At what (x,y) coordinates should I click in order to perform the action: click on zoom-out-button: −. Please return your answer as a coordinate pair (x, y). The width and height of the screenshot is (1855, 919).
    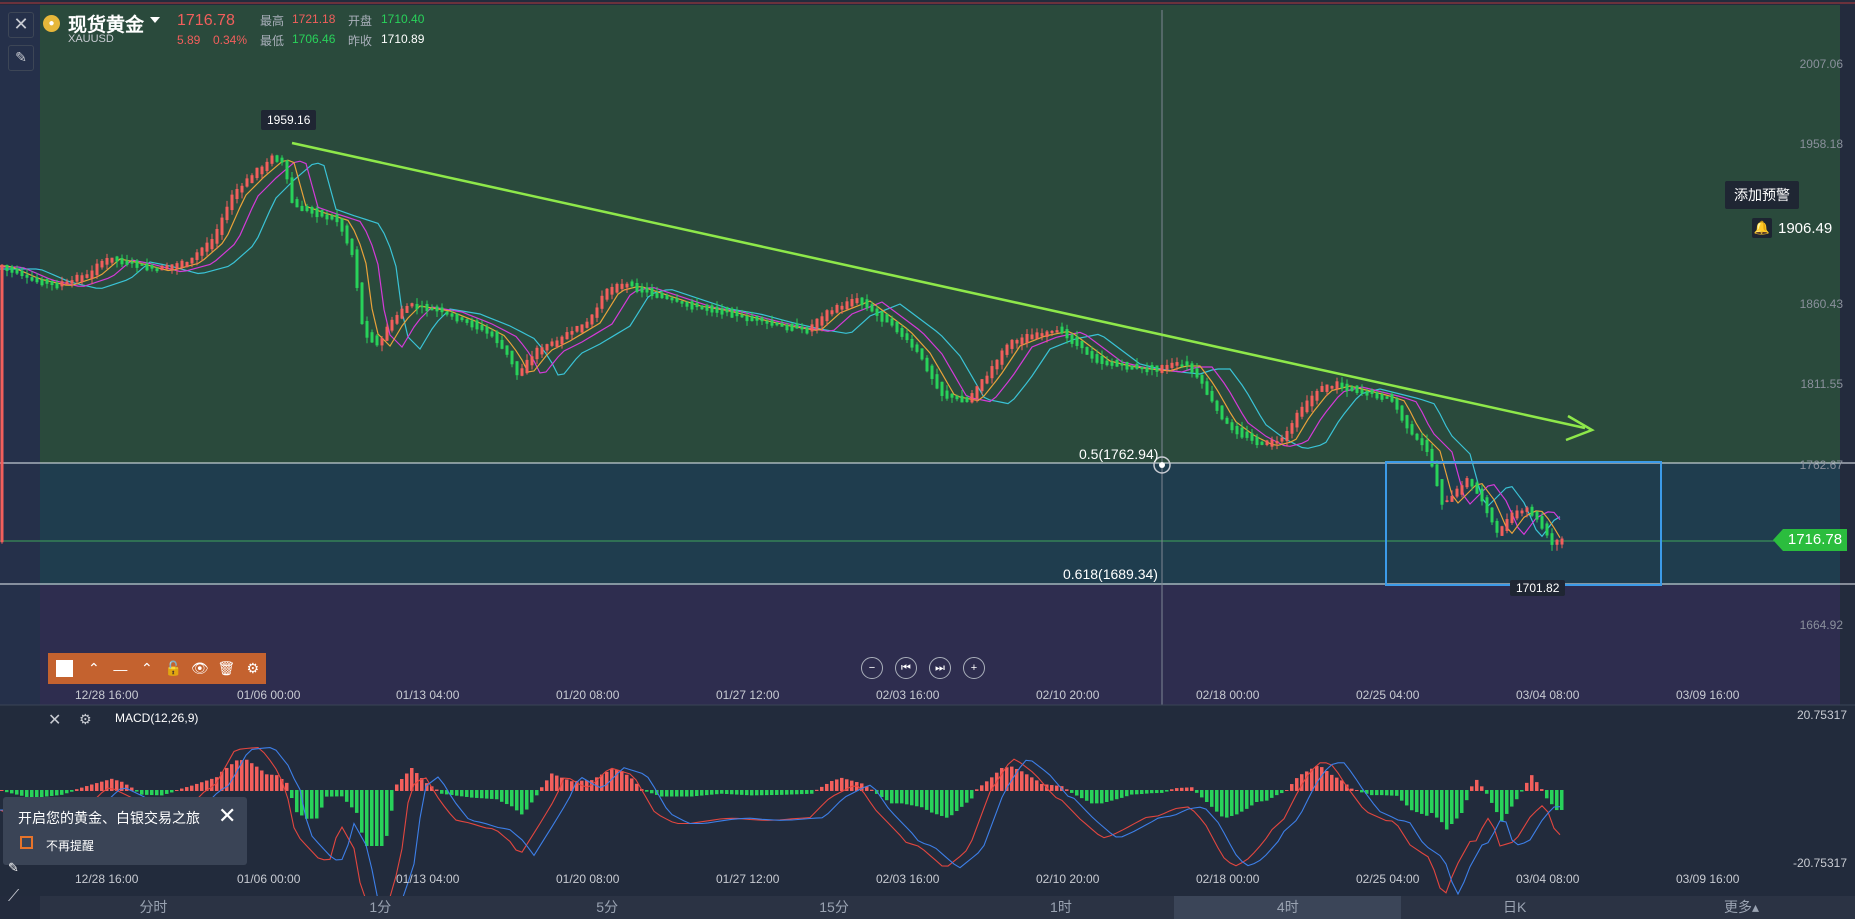
    Looking at the image, I should click on (872, 668).